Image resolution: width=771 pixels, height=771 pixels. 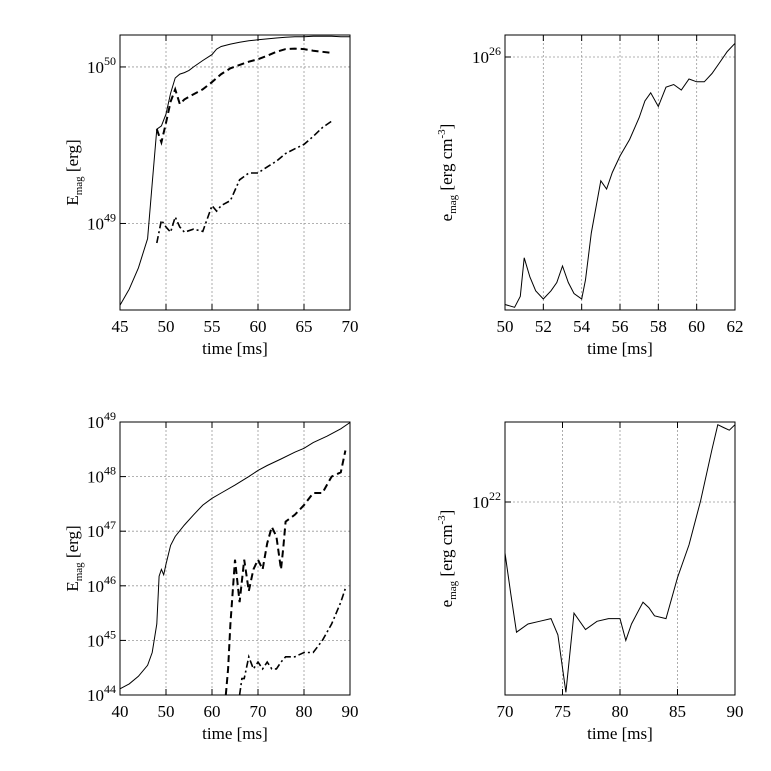 What do you see at coordinates (543, 326) in the screenshot?
I see `x-tick-label: 52` at bounding box center [543, 326].